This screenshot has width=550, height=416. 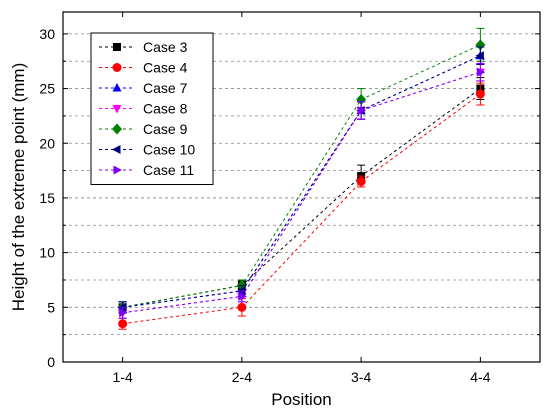 I want to click on y-tick-label: 30, so click(x=47, y=34).